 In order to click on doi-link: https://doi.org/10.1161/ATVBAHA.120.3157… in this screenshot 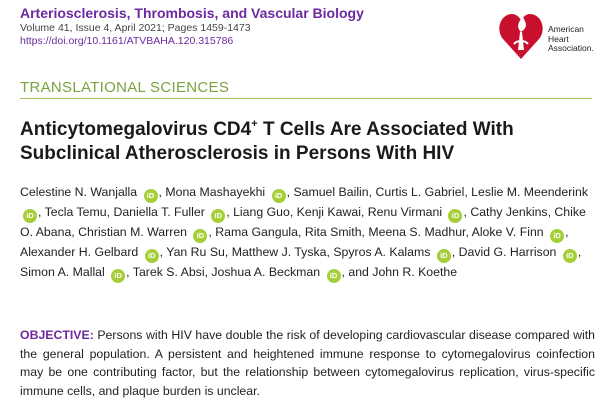, I will do `click(127, 41)`.